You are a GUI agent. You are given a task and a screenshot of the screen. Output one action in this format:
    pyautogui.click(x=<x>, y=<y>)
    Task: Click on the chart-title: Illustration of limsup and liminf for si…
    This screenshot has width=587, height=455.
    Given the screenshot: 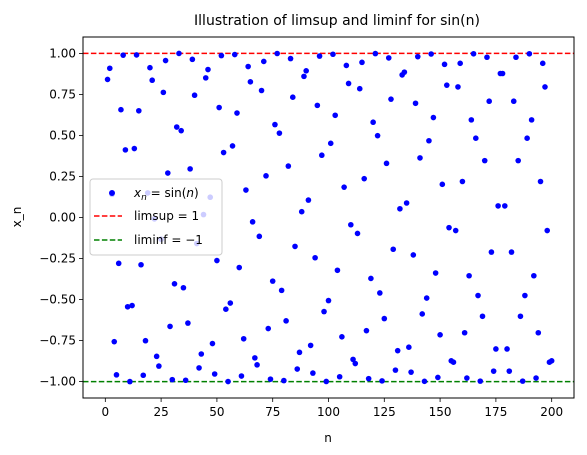 What is the action you would take?
    pyautogui.click(x=337, y=21)
    